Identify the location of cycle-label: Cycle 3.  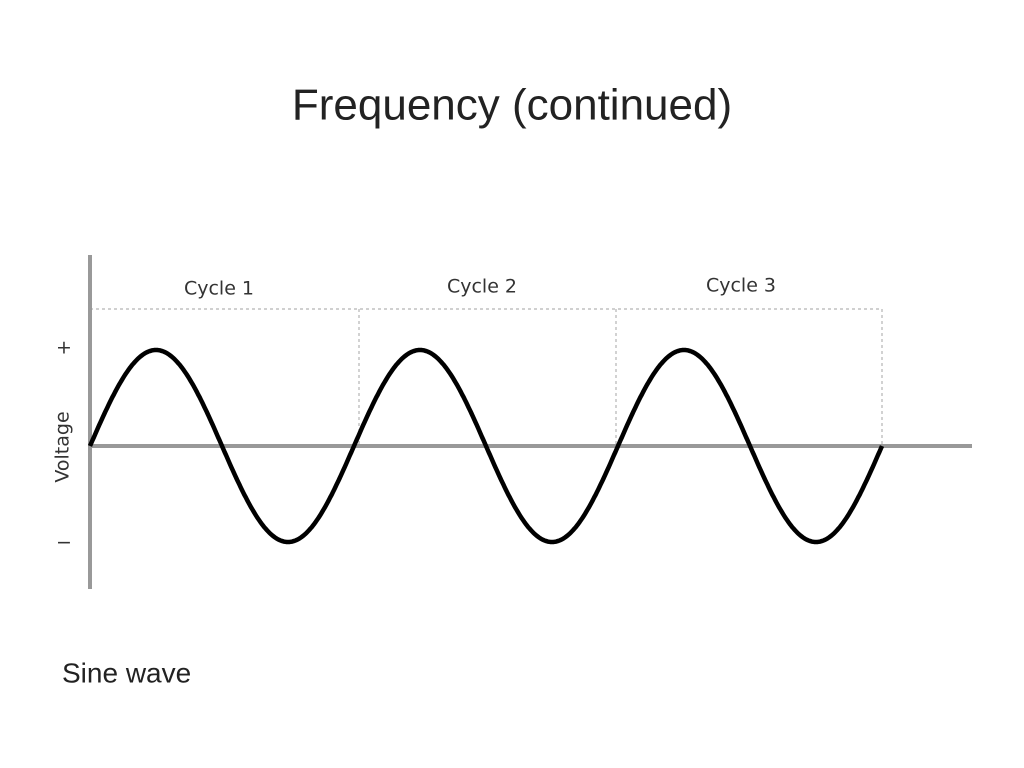
(741, 286).